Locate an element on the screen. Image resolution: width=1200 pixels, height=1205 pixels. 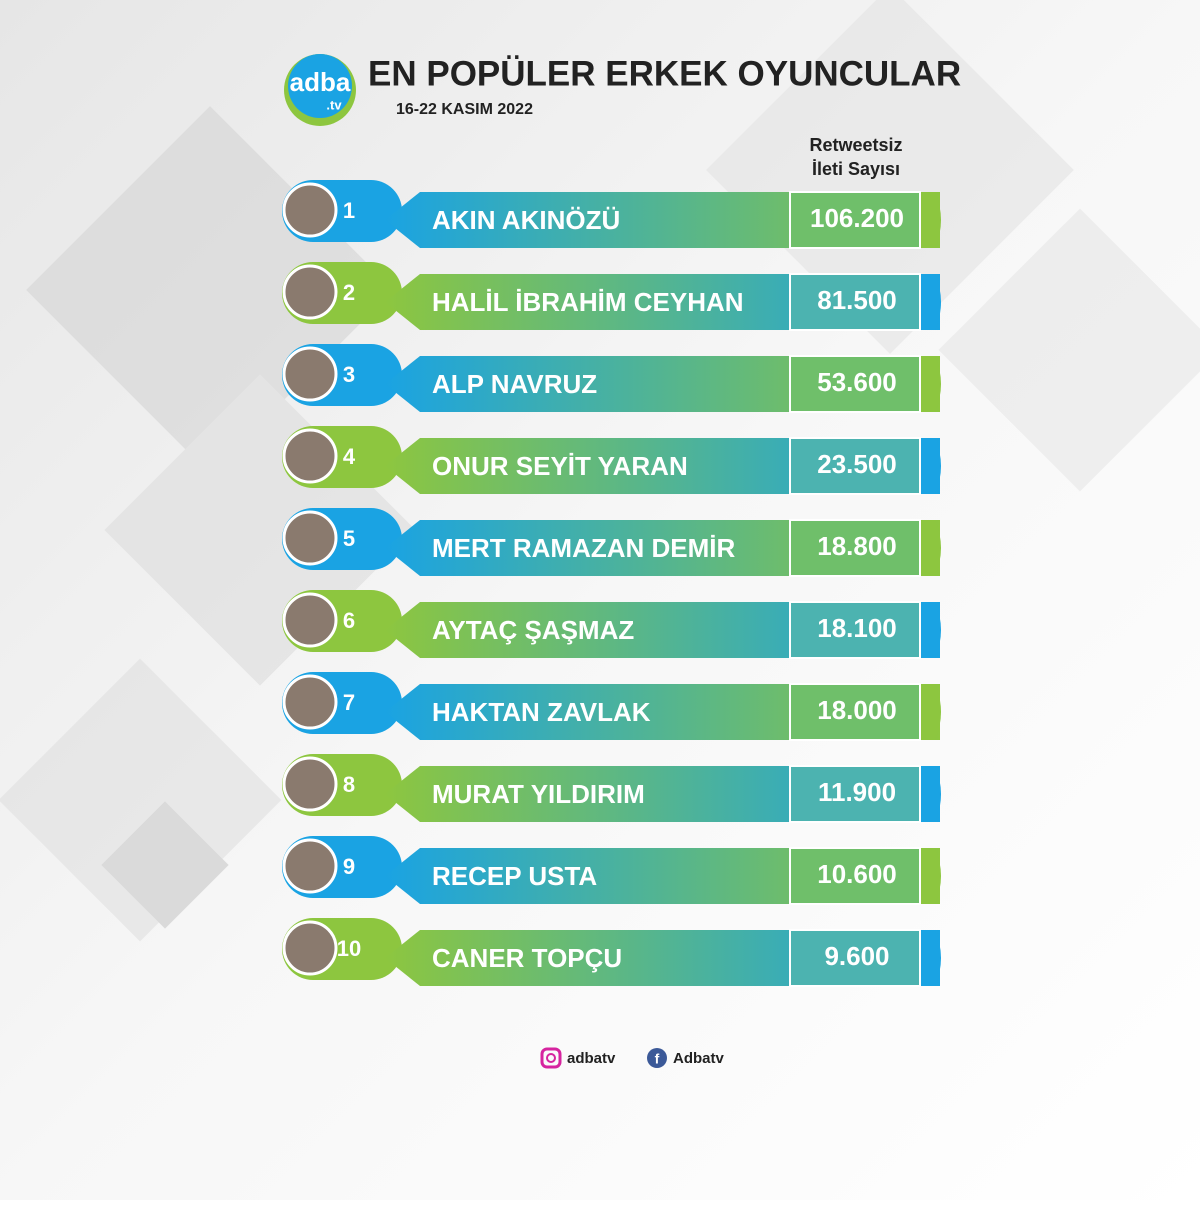
actor-name: ONUR SEYİT YARAN is located at coordinates (560, 466).